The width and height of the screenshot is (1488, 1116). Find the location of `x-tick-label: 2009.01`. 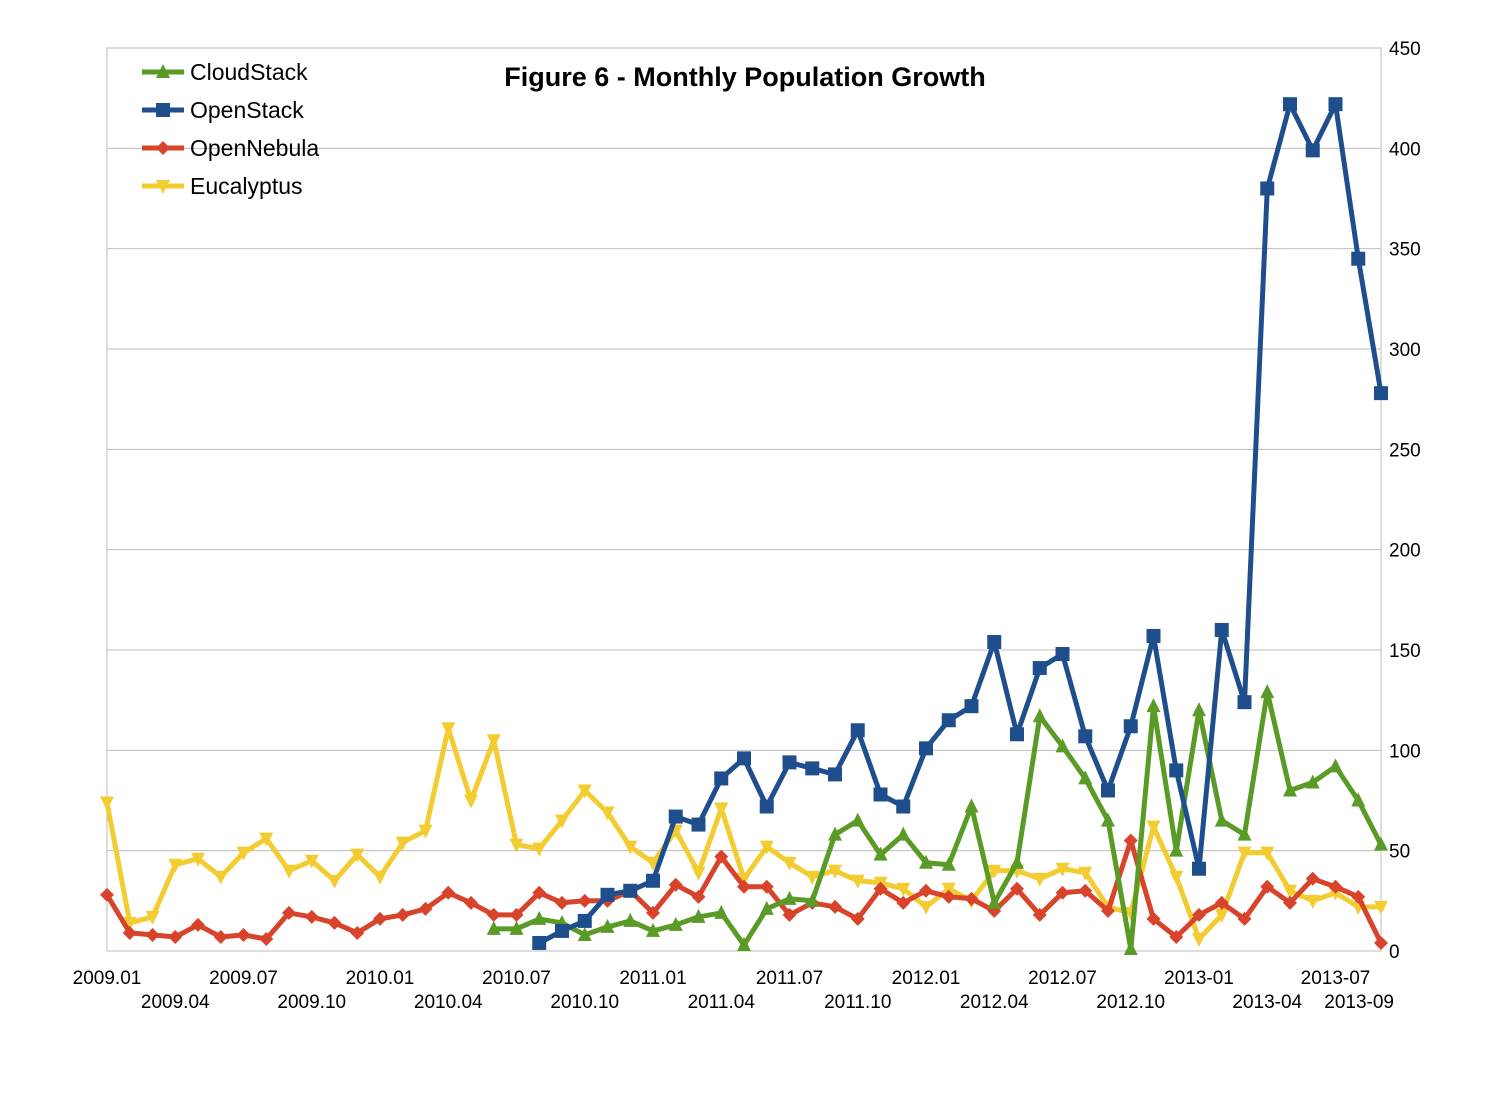

x-tick-label: 2009.01 is located at coordinates (107, 978).